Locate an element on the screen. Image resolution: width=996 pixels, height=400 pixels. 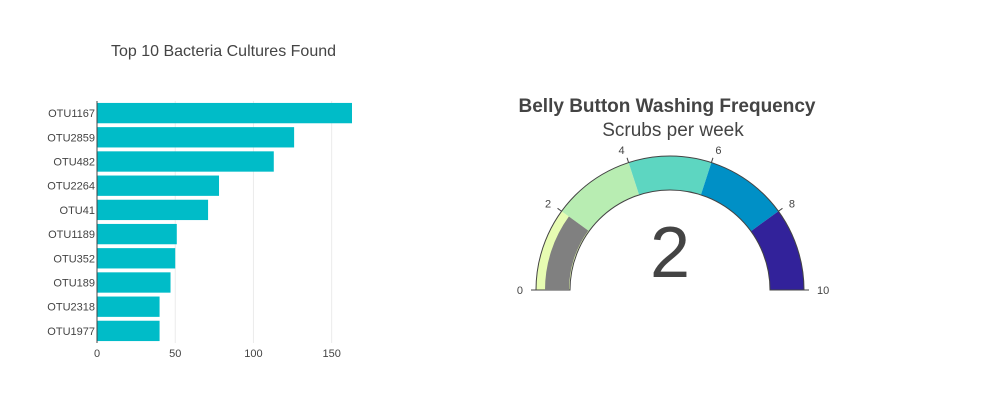
gauge-tick-label: 6 is located at coordinates (718, 151).